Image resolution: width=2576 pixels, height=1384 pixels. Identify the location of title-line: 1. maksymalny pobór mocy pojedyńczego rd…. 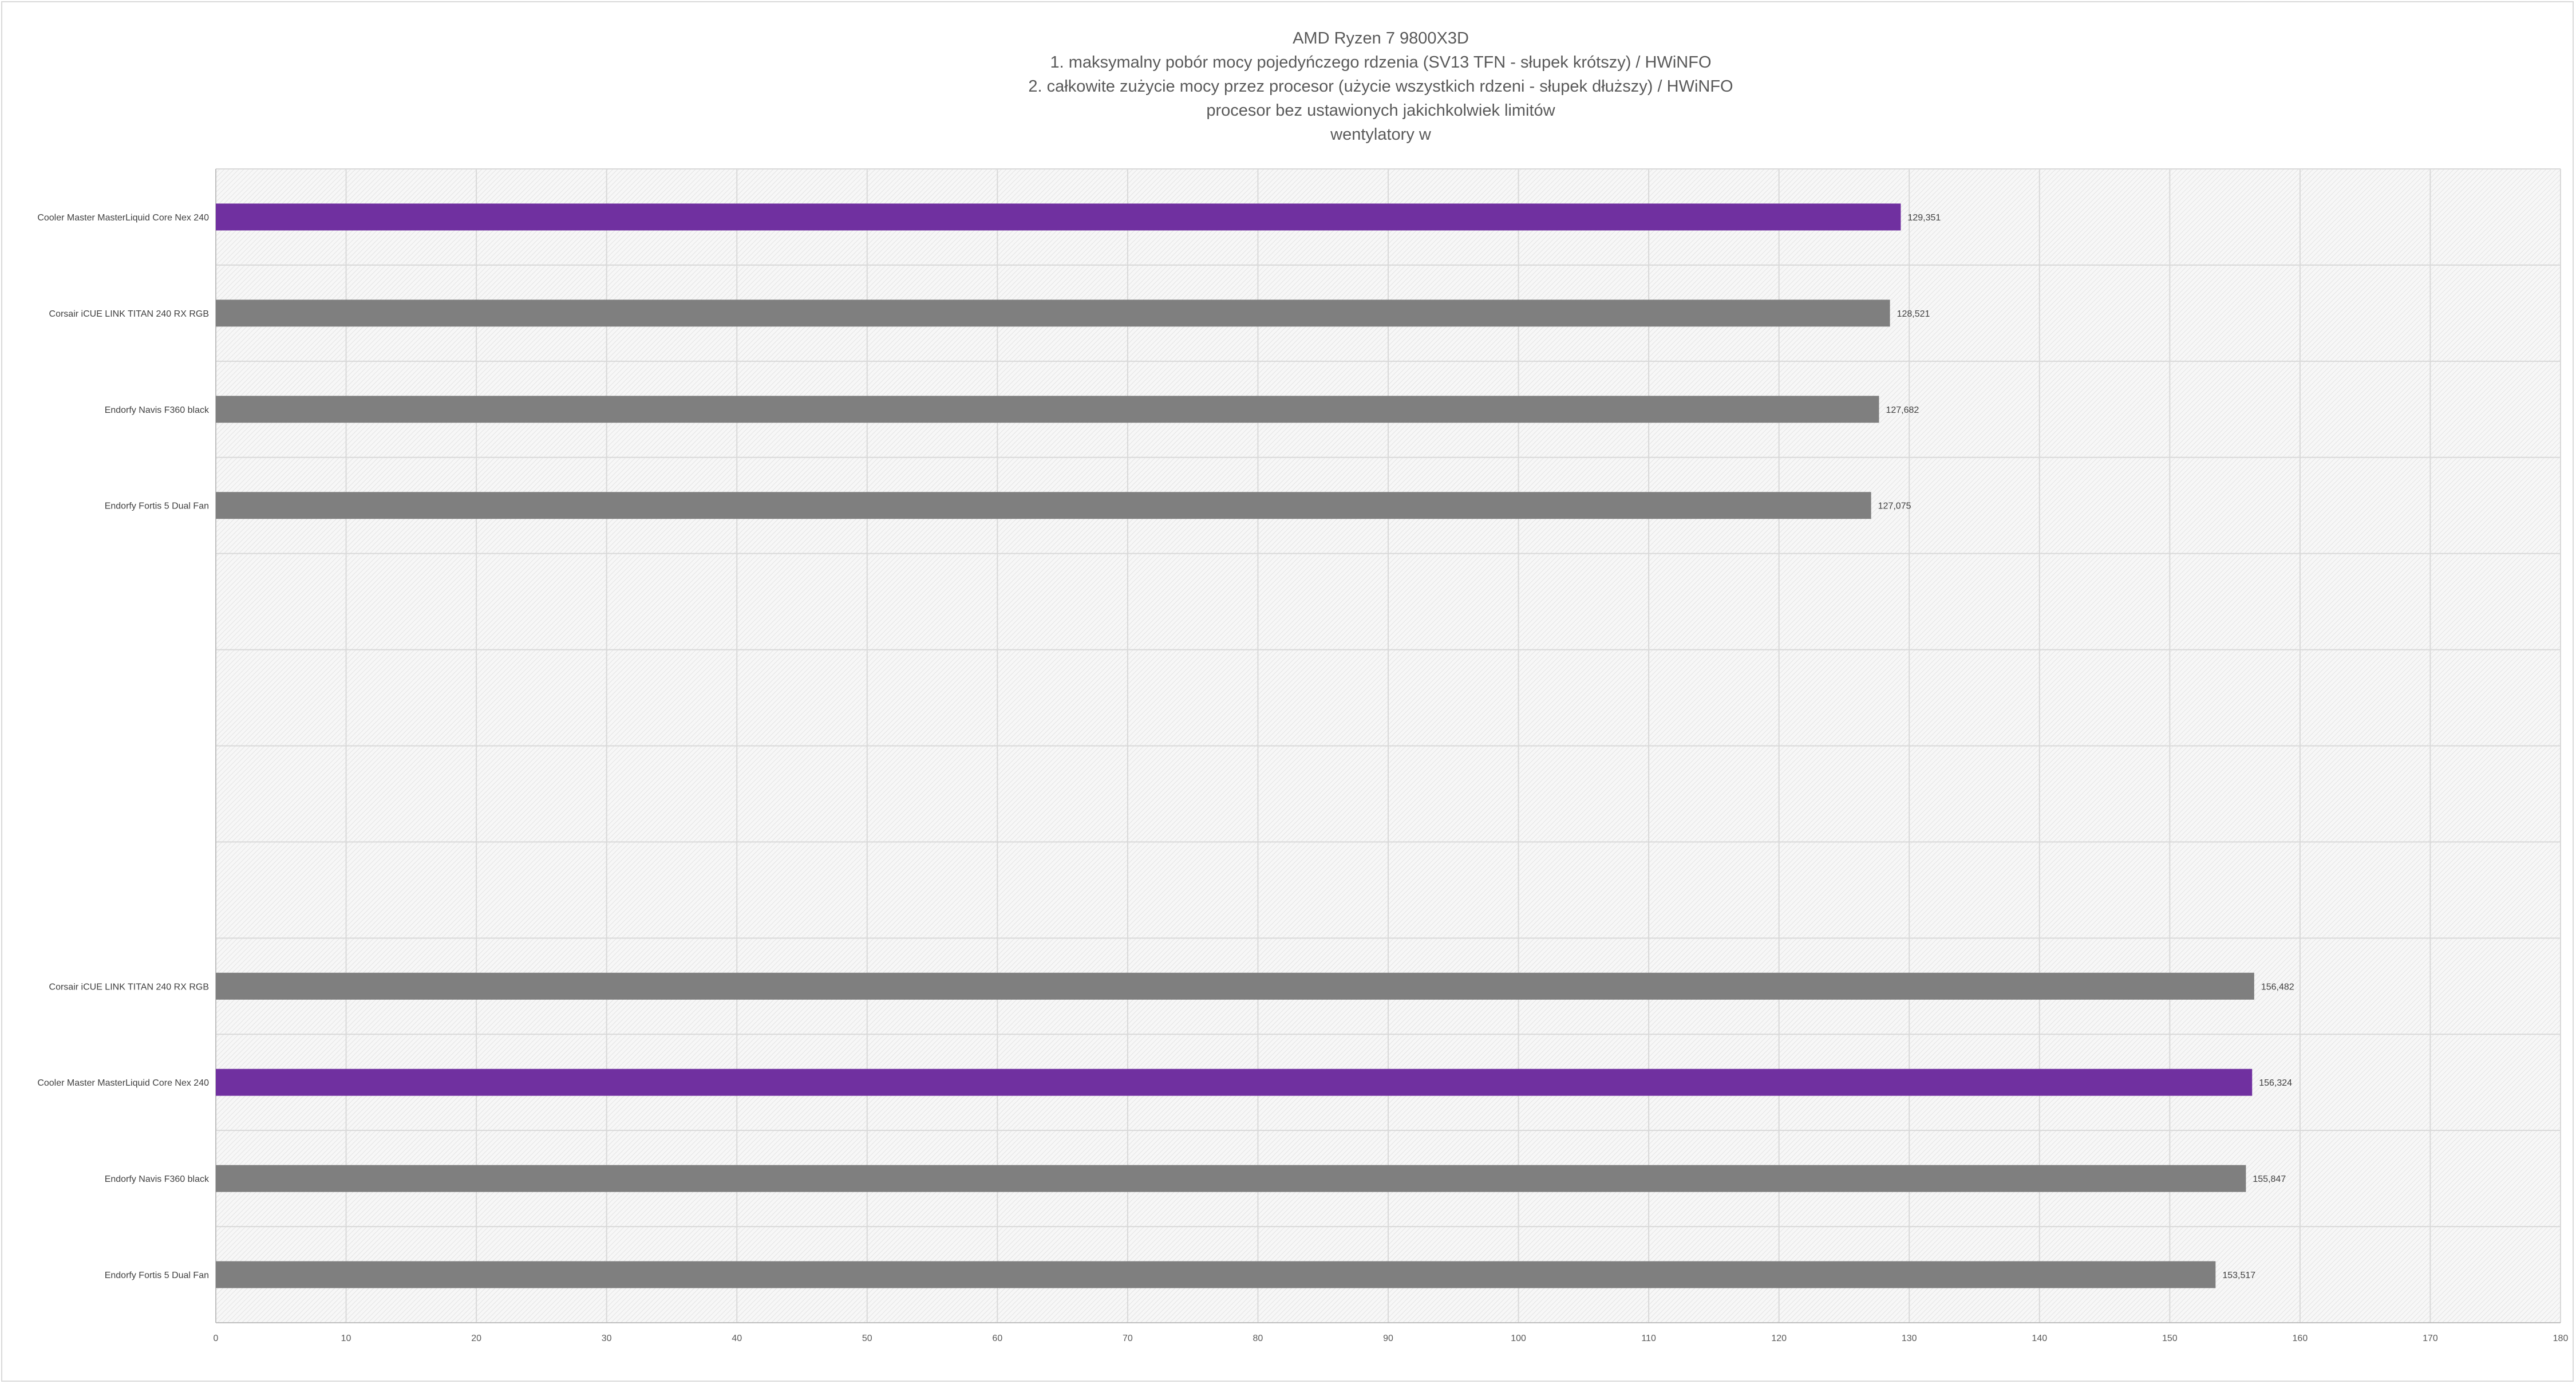
(1380, 62).